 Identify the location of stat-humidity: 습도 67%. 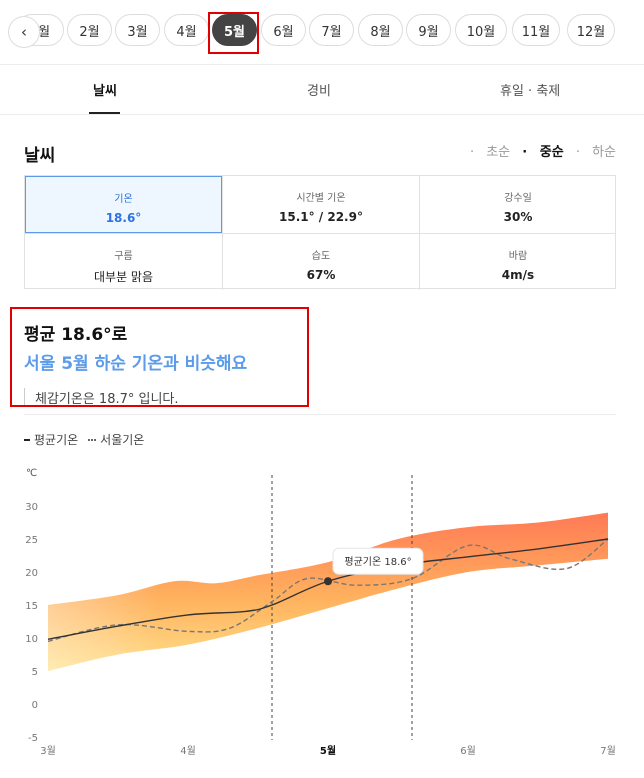
(320, 261).